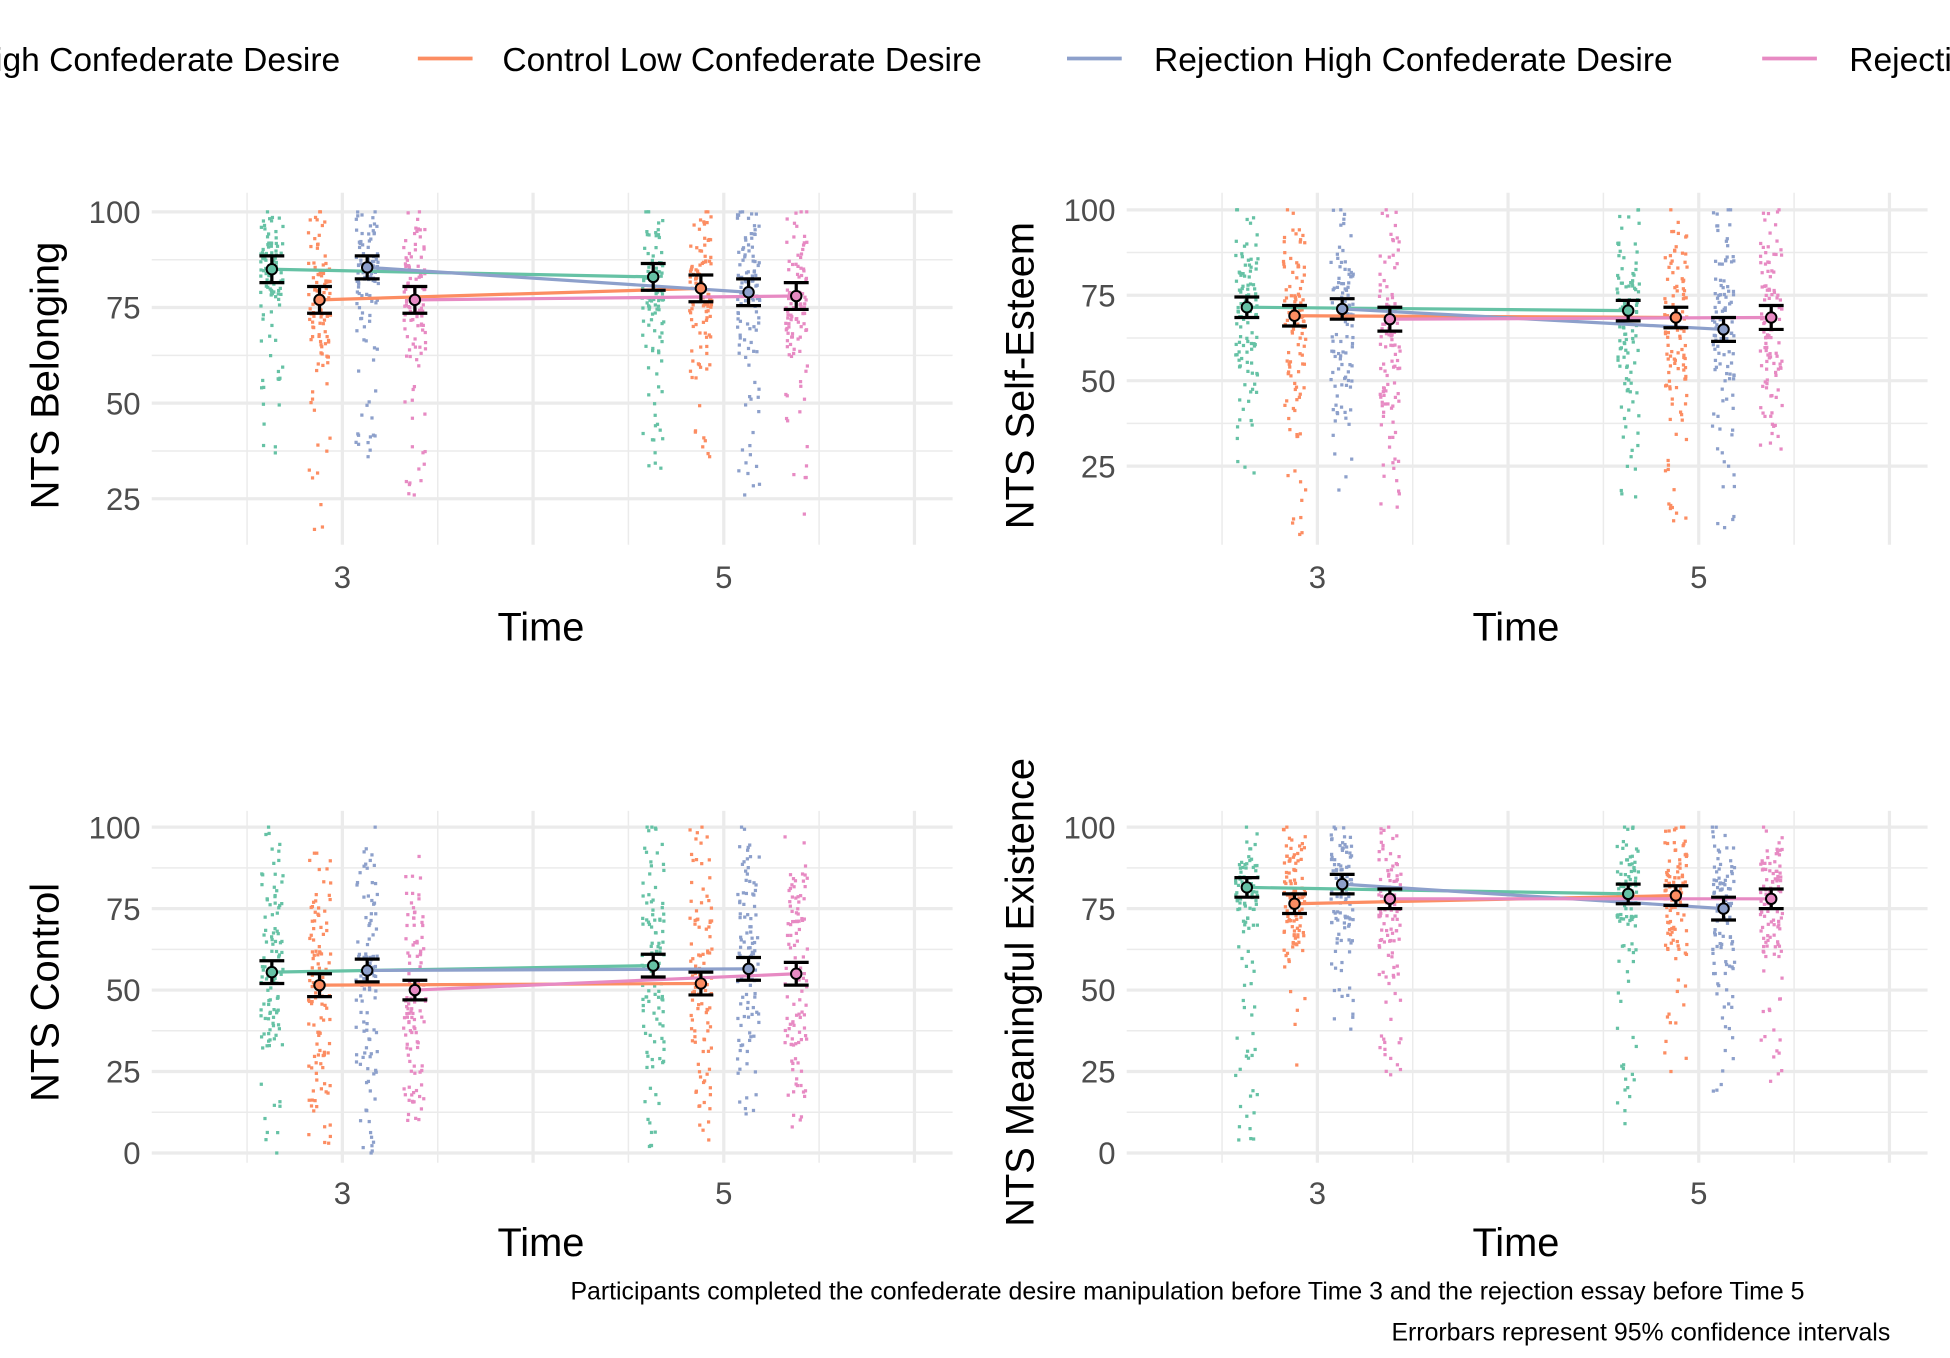  Describe the element at coordinates (741, 60) in the screenshot. I see `legend-label-control-low: Control Low Confederate Desire` at that location.